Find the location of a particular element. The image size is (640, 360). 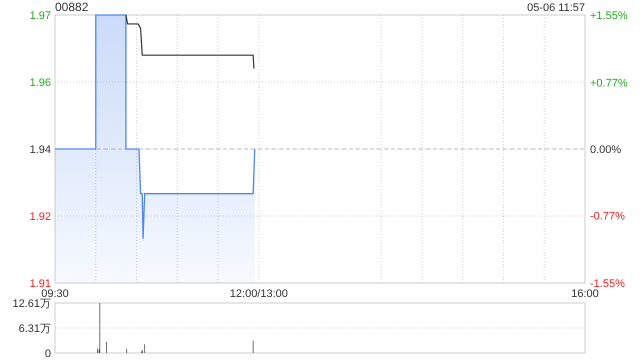

y2-tick-label: -0.77% is located at coordinates (608, 216).